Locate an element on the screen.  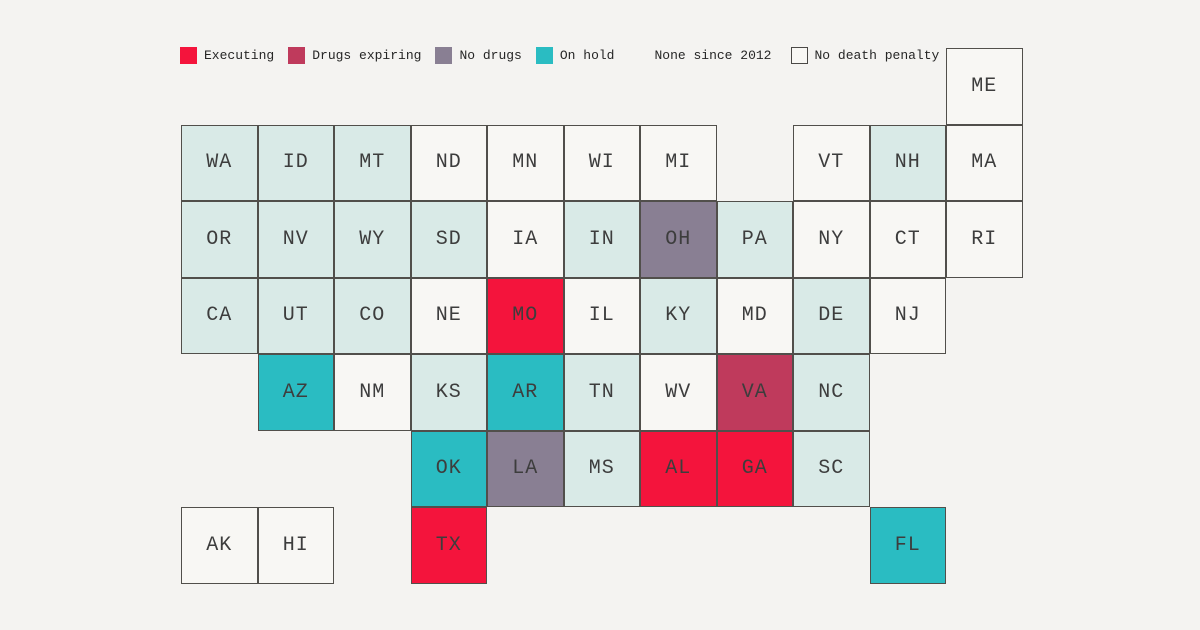
legend-label-no-drugs: No drugs is located at coordinates (490, 55).